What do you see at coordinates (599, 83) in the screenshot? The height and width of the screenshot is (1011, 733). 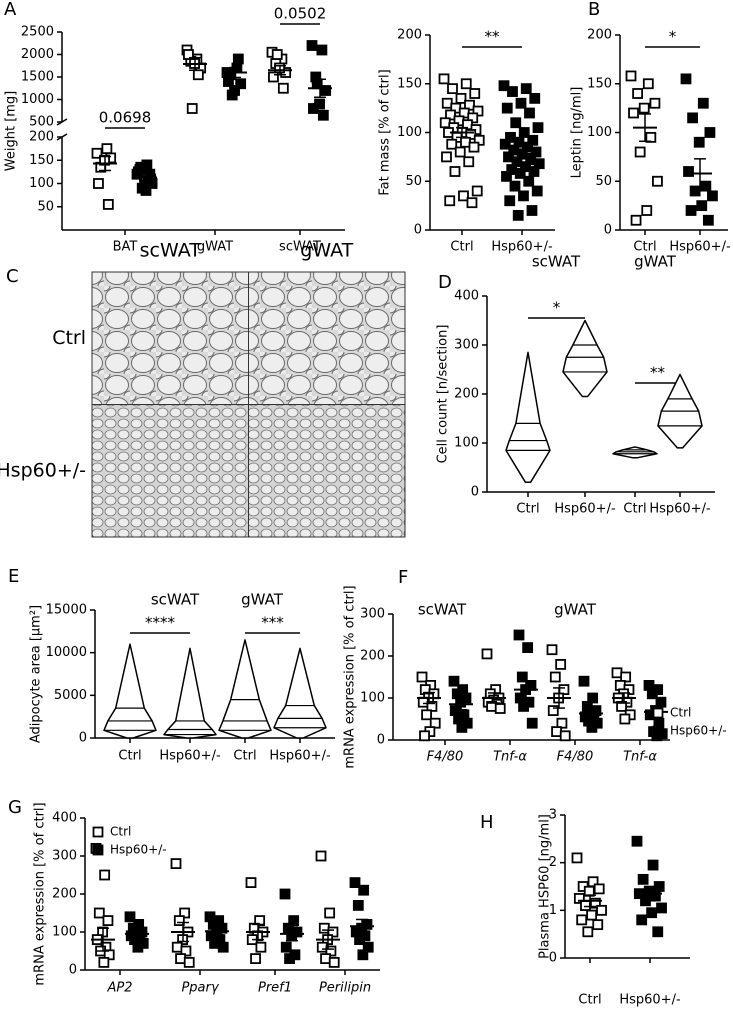 I see `y-tick-label: 150` at bounding box center [599, 83].